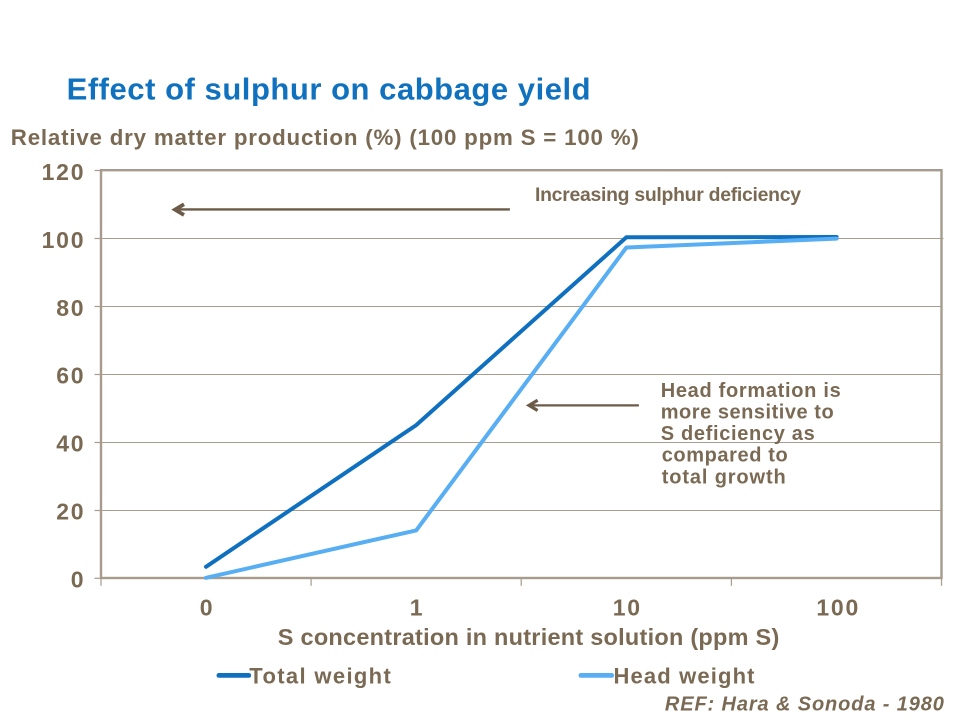  What do you see at coordinates (320, 675) in the screenshot?
I see `svg-text: Total weight` at bounding box center [320, 675].